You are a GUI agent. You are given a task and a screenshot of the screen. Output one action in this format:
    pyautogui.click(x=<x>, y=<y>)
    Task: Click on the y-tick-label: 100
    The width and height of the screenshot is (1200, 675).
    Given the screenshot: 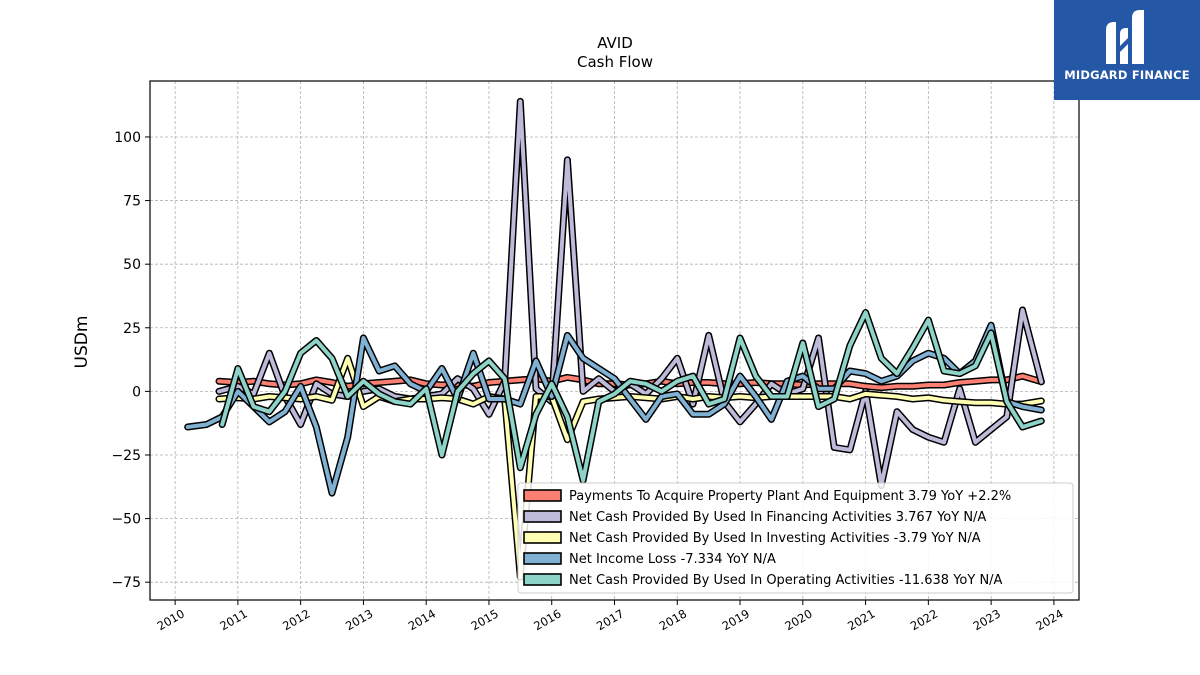 What is the action you would take?
    pyautogui.click(x=127, y=138)
    